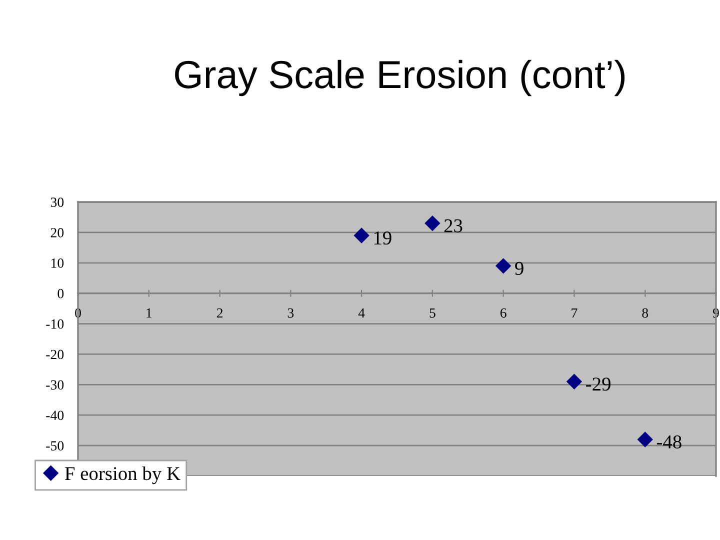 The image size is (720, 540). What do you see at coordinates (61, 293) in the screenshot?
I see `y-tick-label: 0` at bounding box center [61, 293].